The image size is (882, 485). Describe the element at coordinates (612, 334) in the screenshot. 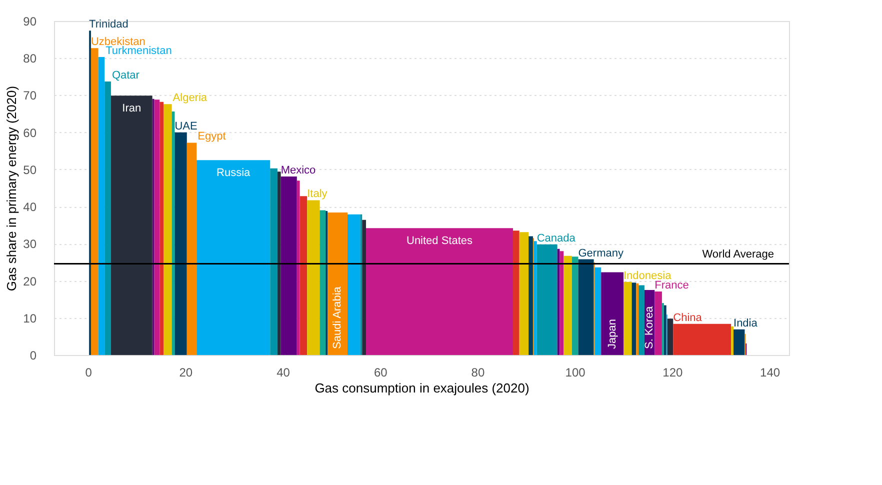

I see `series-label: Japan` at that location.